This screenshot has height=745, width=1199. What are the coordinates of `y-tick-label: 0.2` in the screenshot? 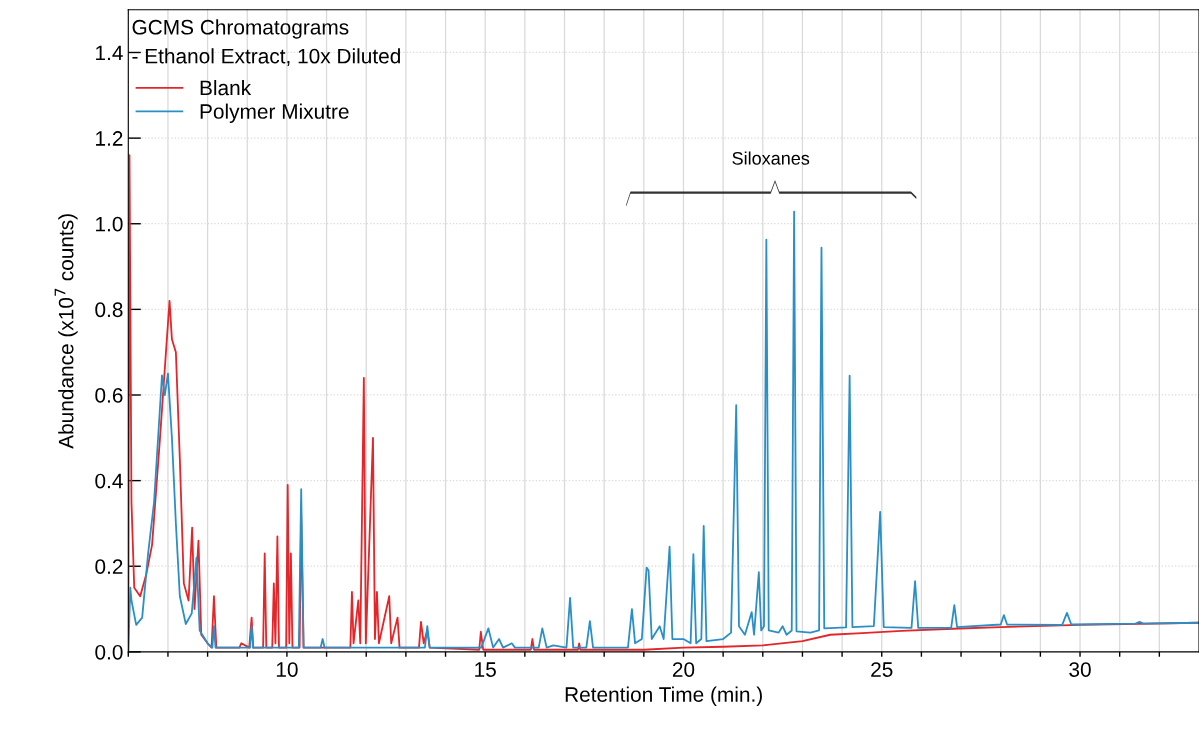 It's located at (109, 566).